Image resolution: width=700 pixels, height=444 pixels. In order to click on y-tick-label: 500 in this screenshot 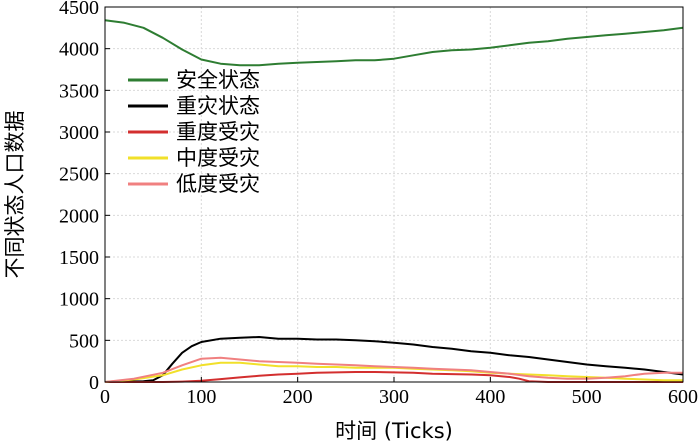, I will do `click(84, 341)`.